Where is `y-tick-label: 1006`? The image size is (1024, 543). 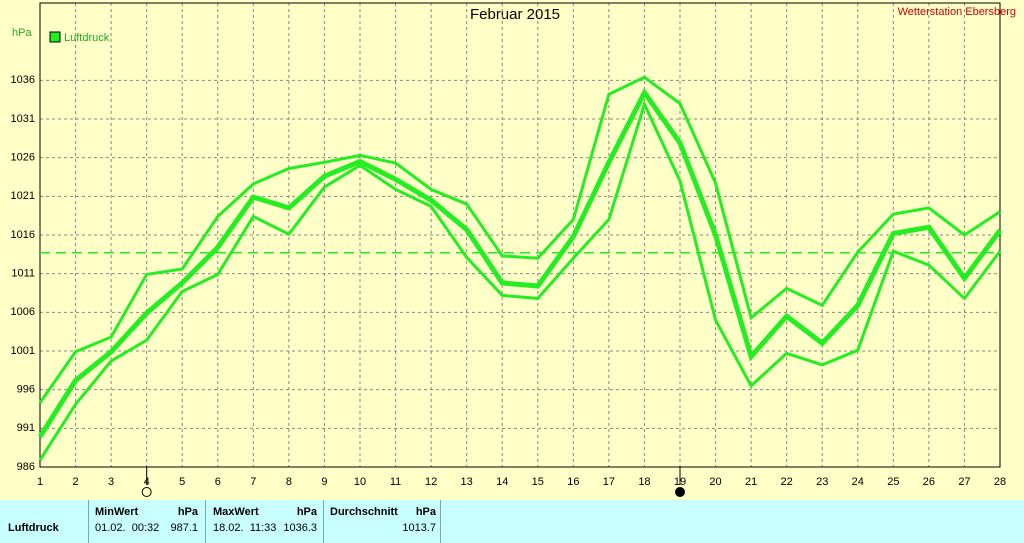
y-tick-label: 1006 is located at coordinates (23, 312).